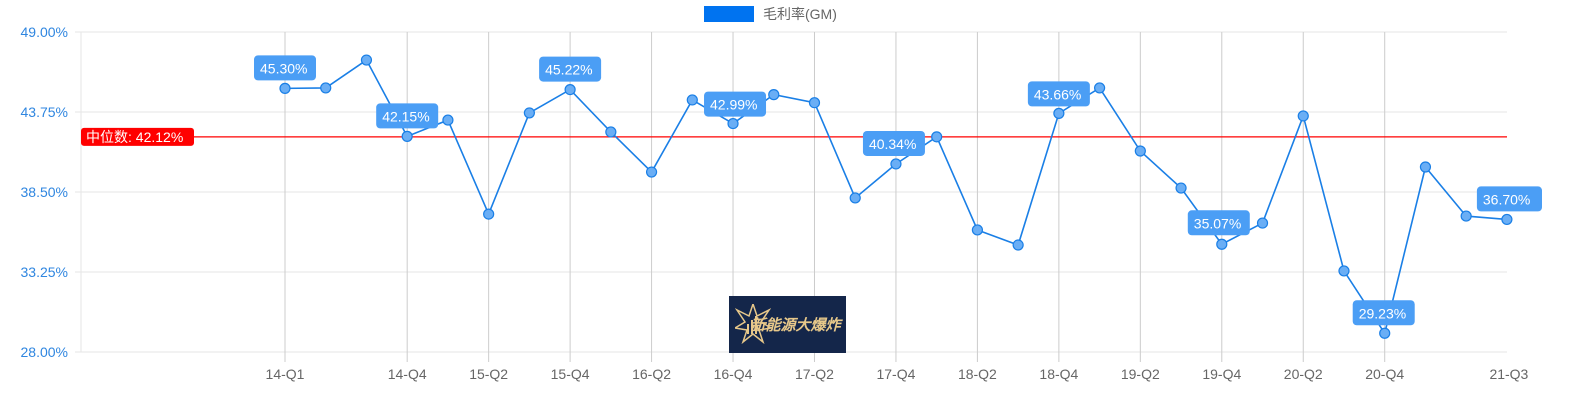 Image resolution: width=1578 pixels, height=401 pixels. What do you see at coordinates (44, 272) in the screenshot?
I see `y-tick-label: 33.25%` at bounding box center [44, 272].